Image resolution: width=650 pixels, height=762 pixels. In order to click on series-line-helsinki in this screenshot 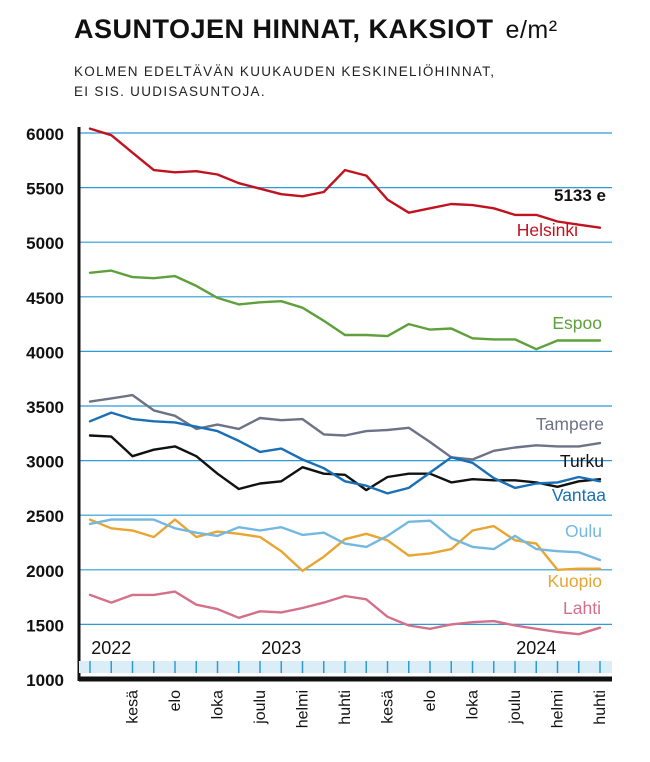, I will do `click(345, 178)`.